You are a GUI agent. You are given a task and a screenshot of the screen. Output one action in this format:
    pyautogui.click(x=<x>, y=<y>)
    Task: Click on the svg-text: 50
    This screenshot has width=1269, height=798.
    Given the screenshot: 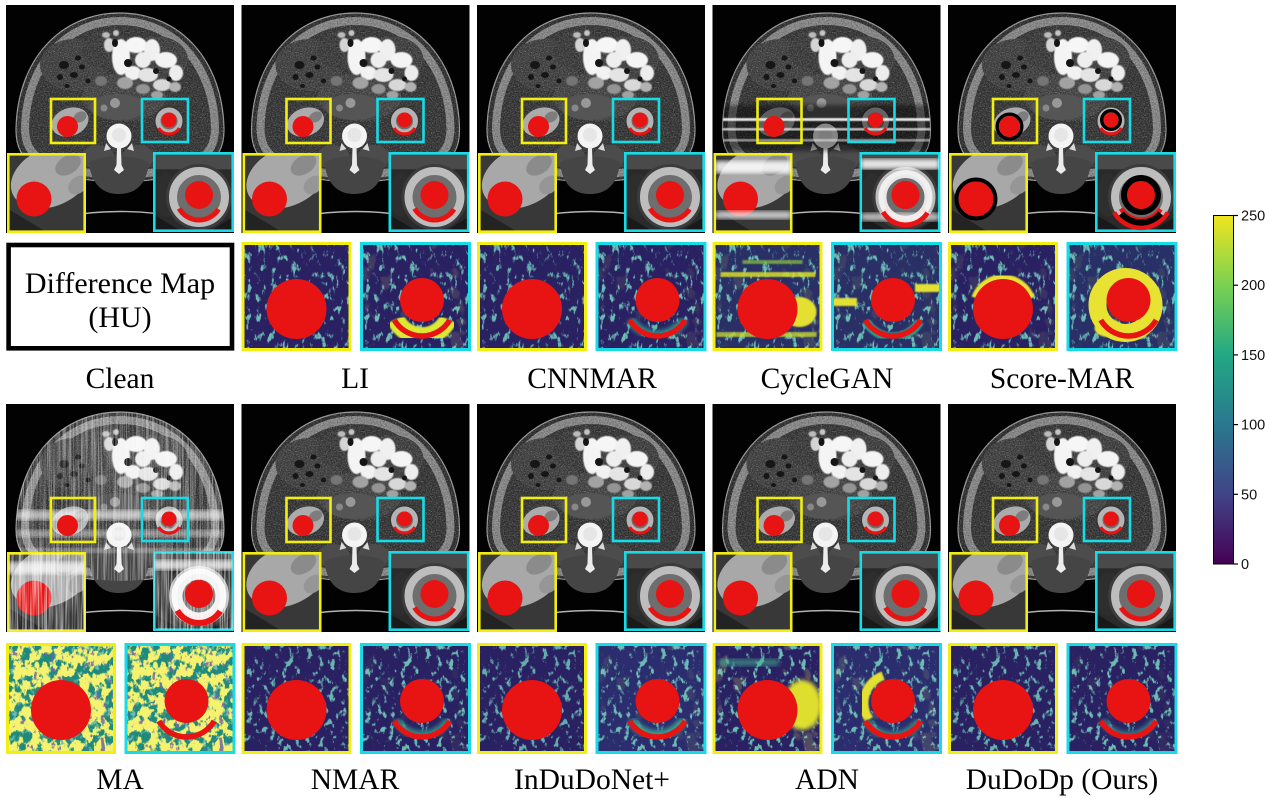 What is the action you would take?
    pyautogui.click(x=1249, y=495)
    